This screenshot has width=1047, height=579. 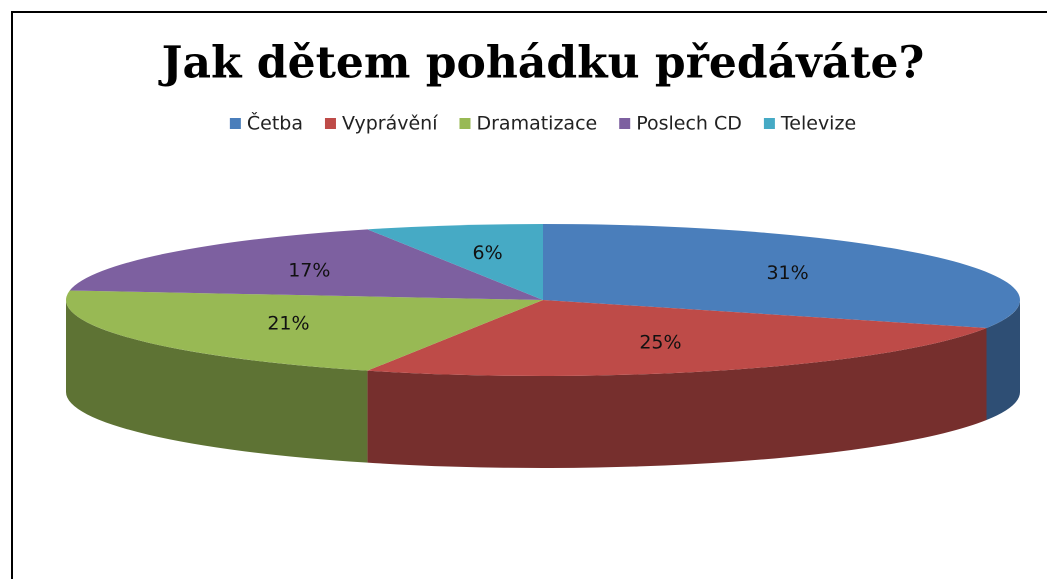 I want to click on data-label: 17%, so click(x=309, y=271).